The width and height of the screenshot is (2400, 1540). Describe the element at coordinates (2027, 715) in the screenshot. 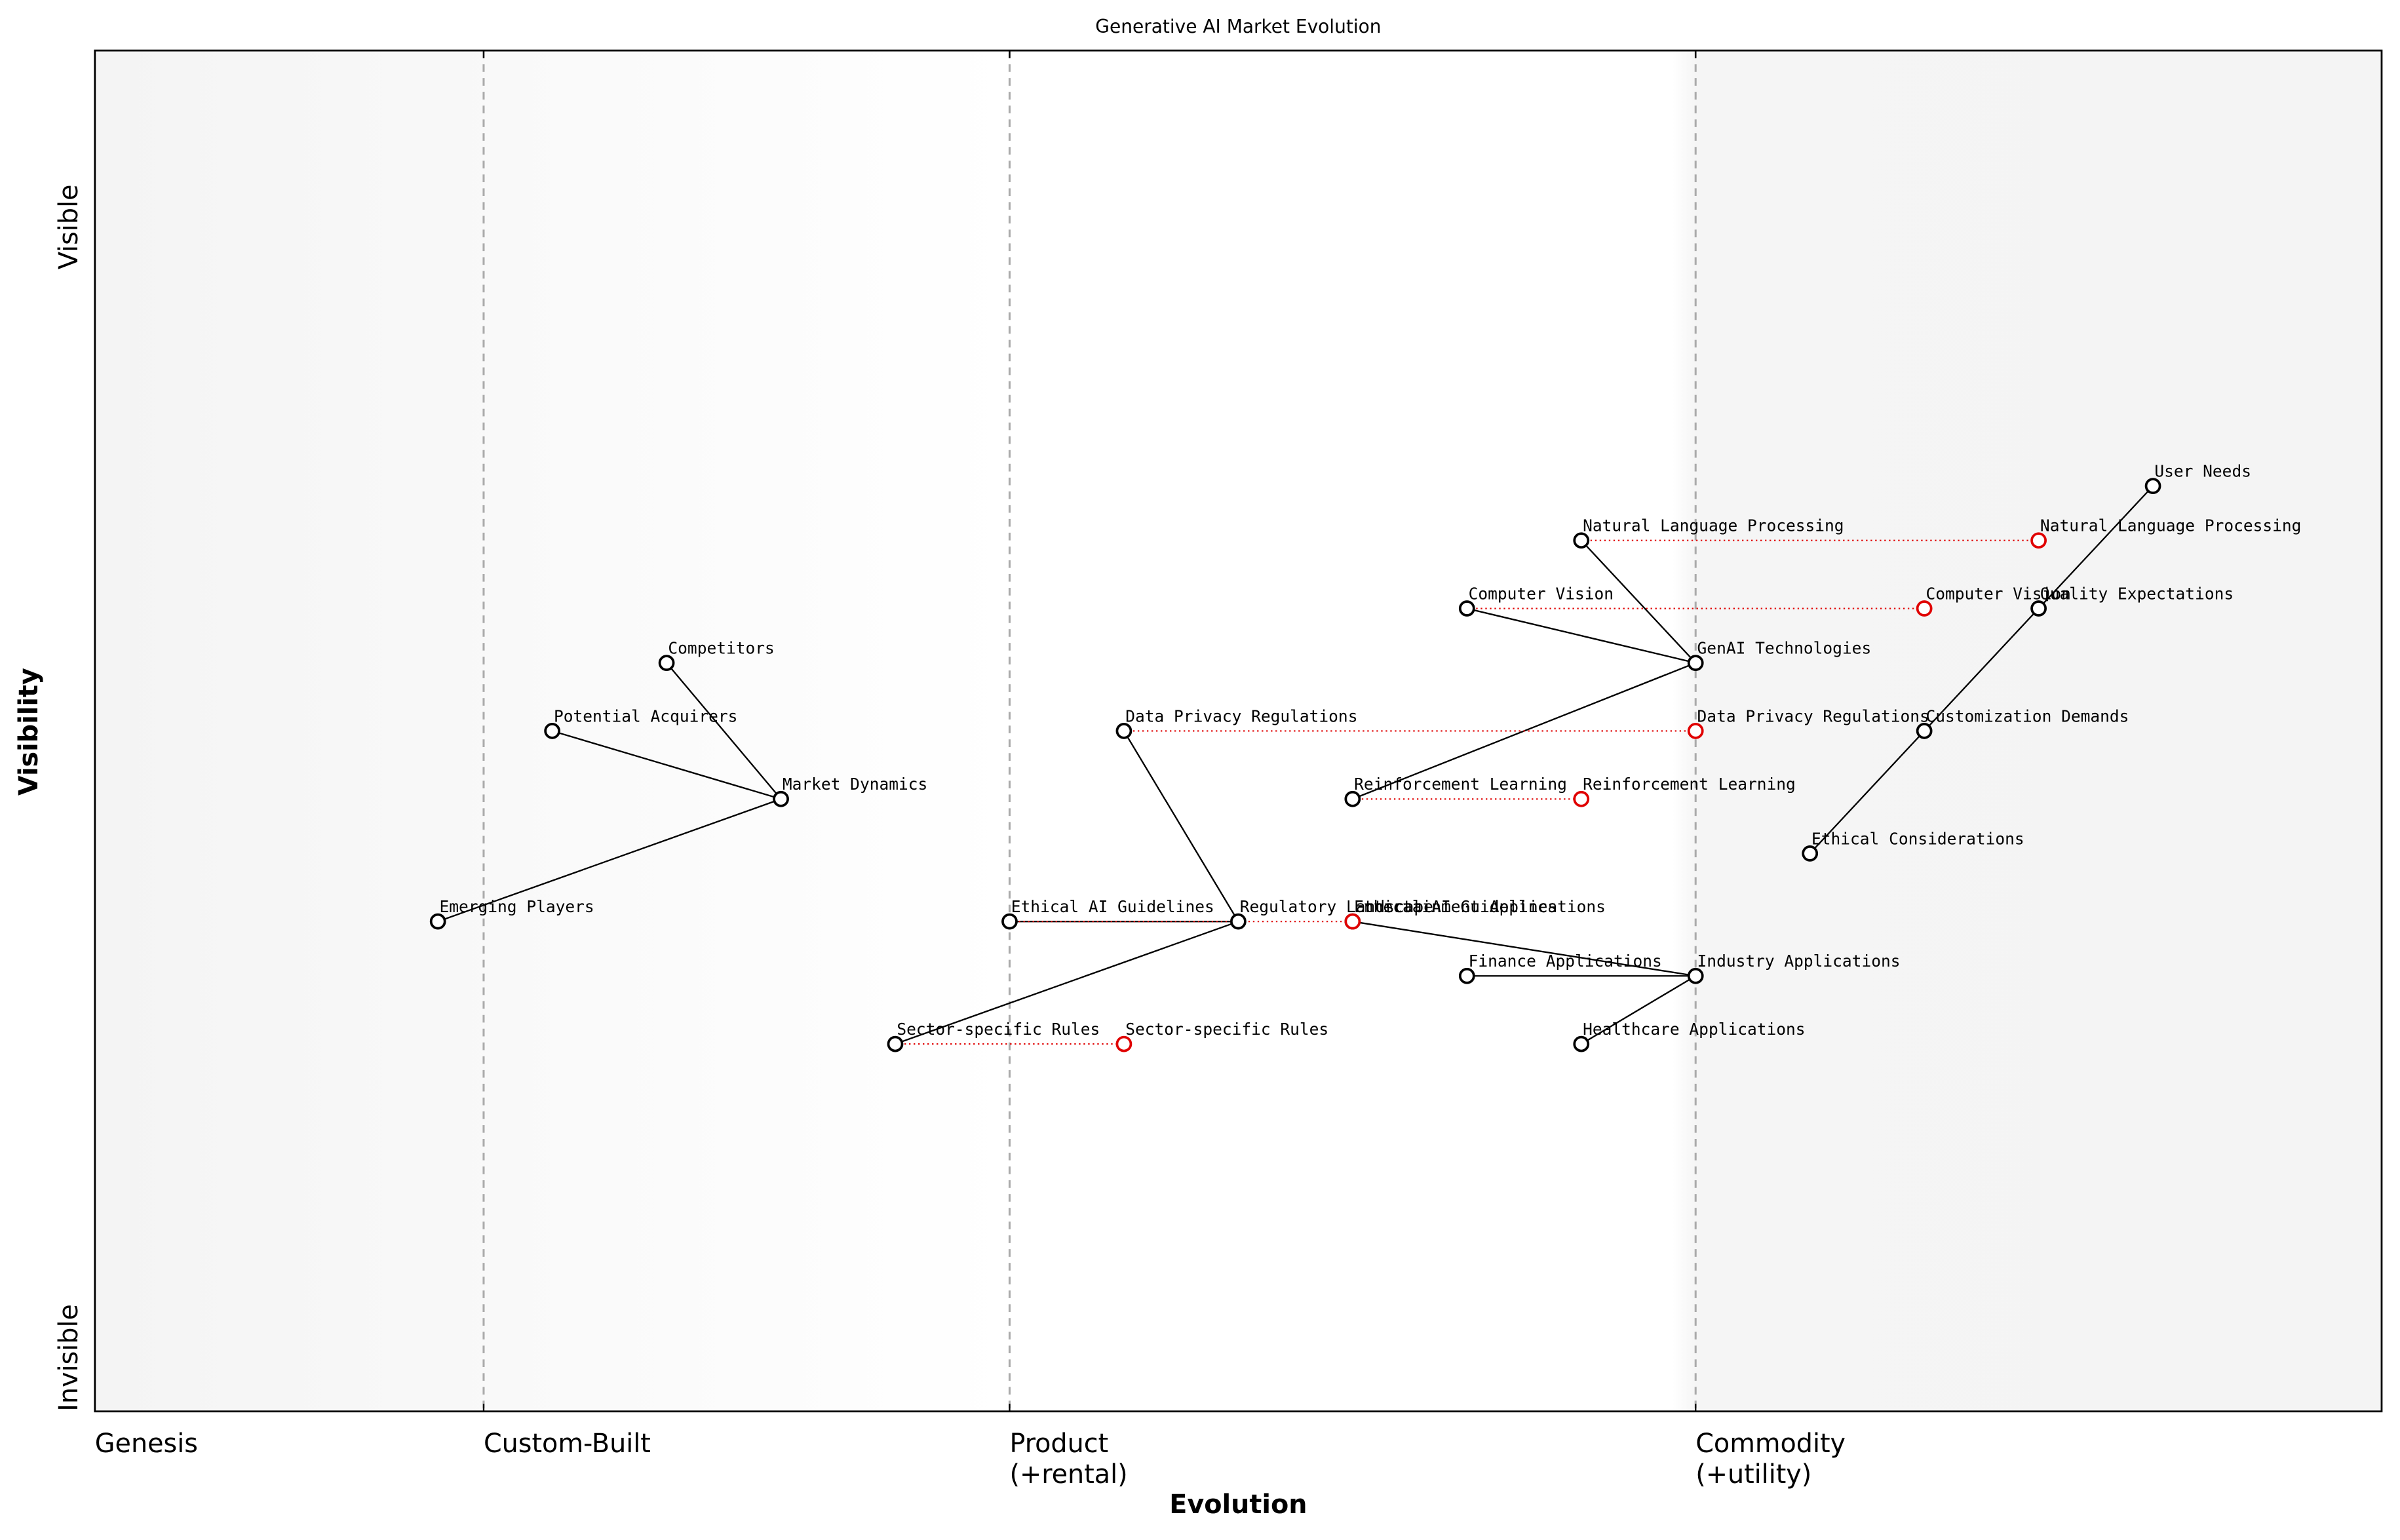

I see `node-label: Customization Demands` at that location.